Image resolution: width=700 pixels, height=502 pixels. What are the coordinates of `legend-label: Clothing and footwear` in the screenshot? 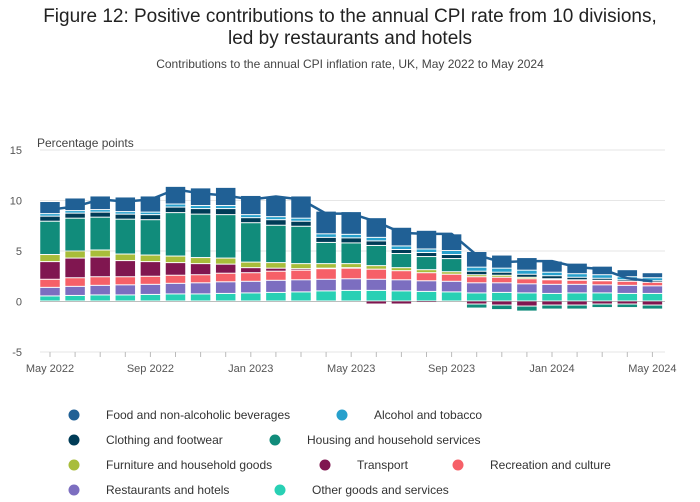 It's located at (164, 440).